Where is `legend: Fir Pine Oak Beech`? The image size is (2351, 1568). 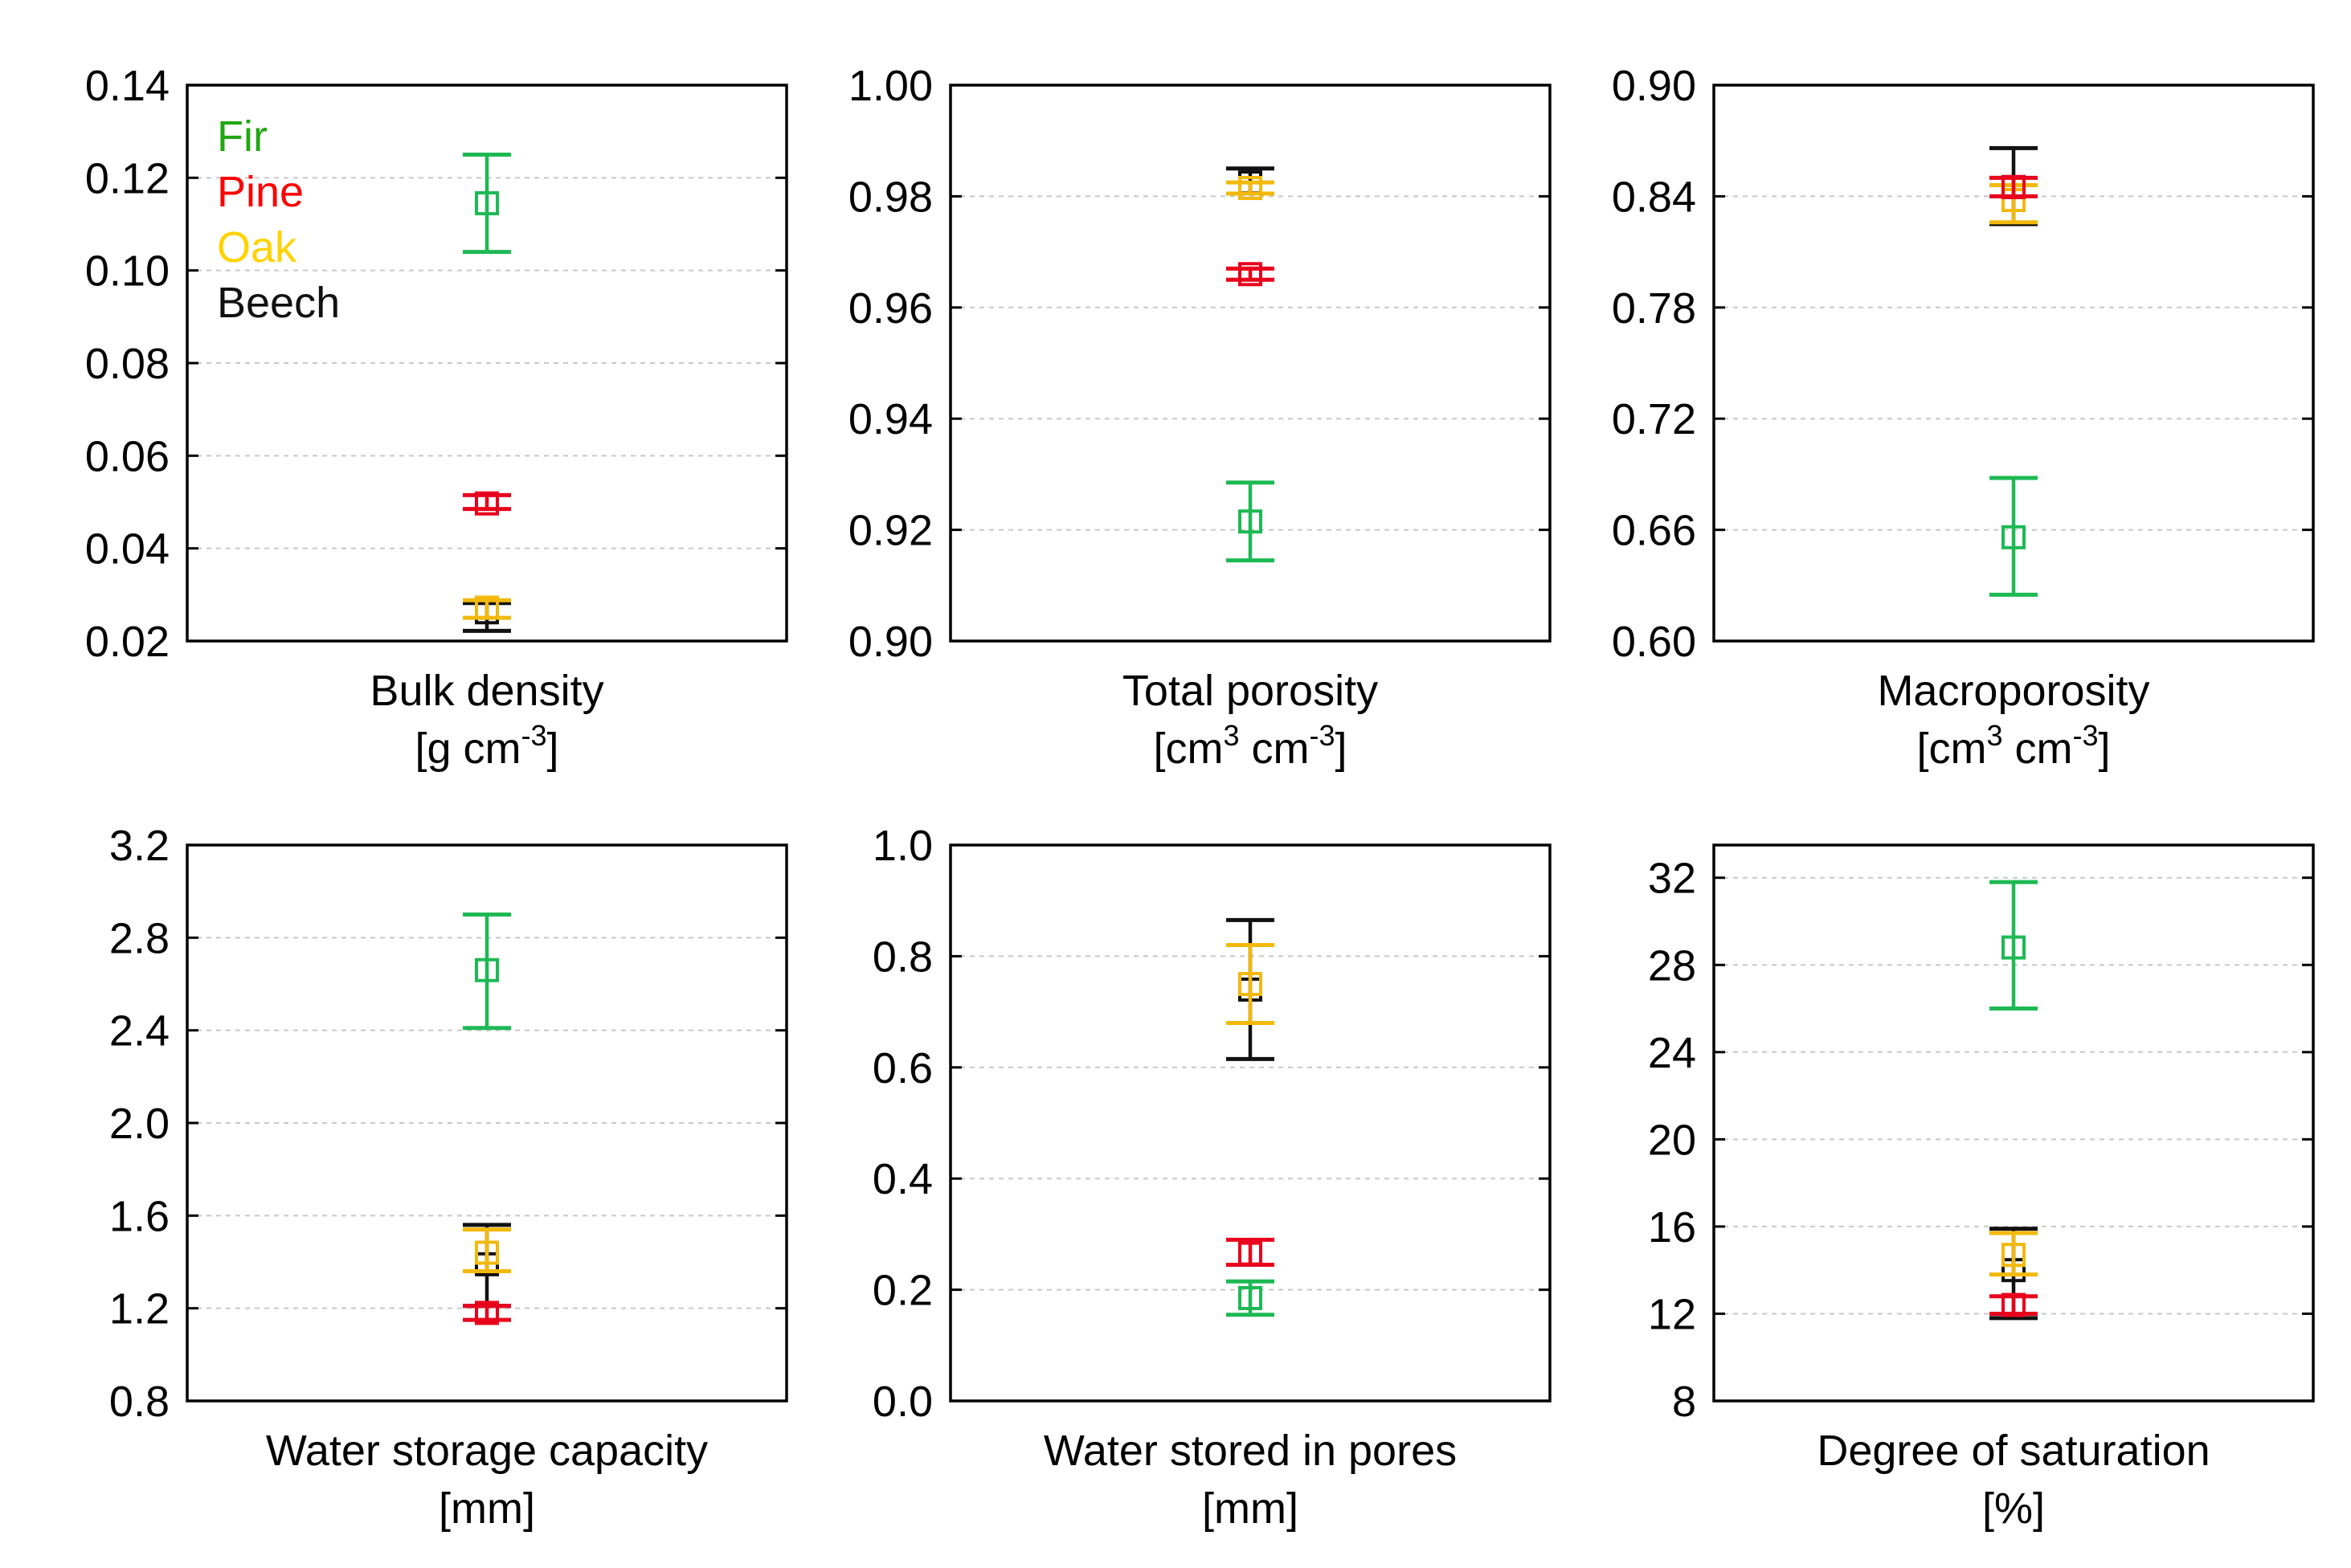
legend: Fir Pine Oak Beech is located at coordinates (278, 219).